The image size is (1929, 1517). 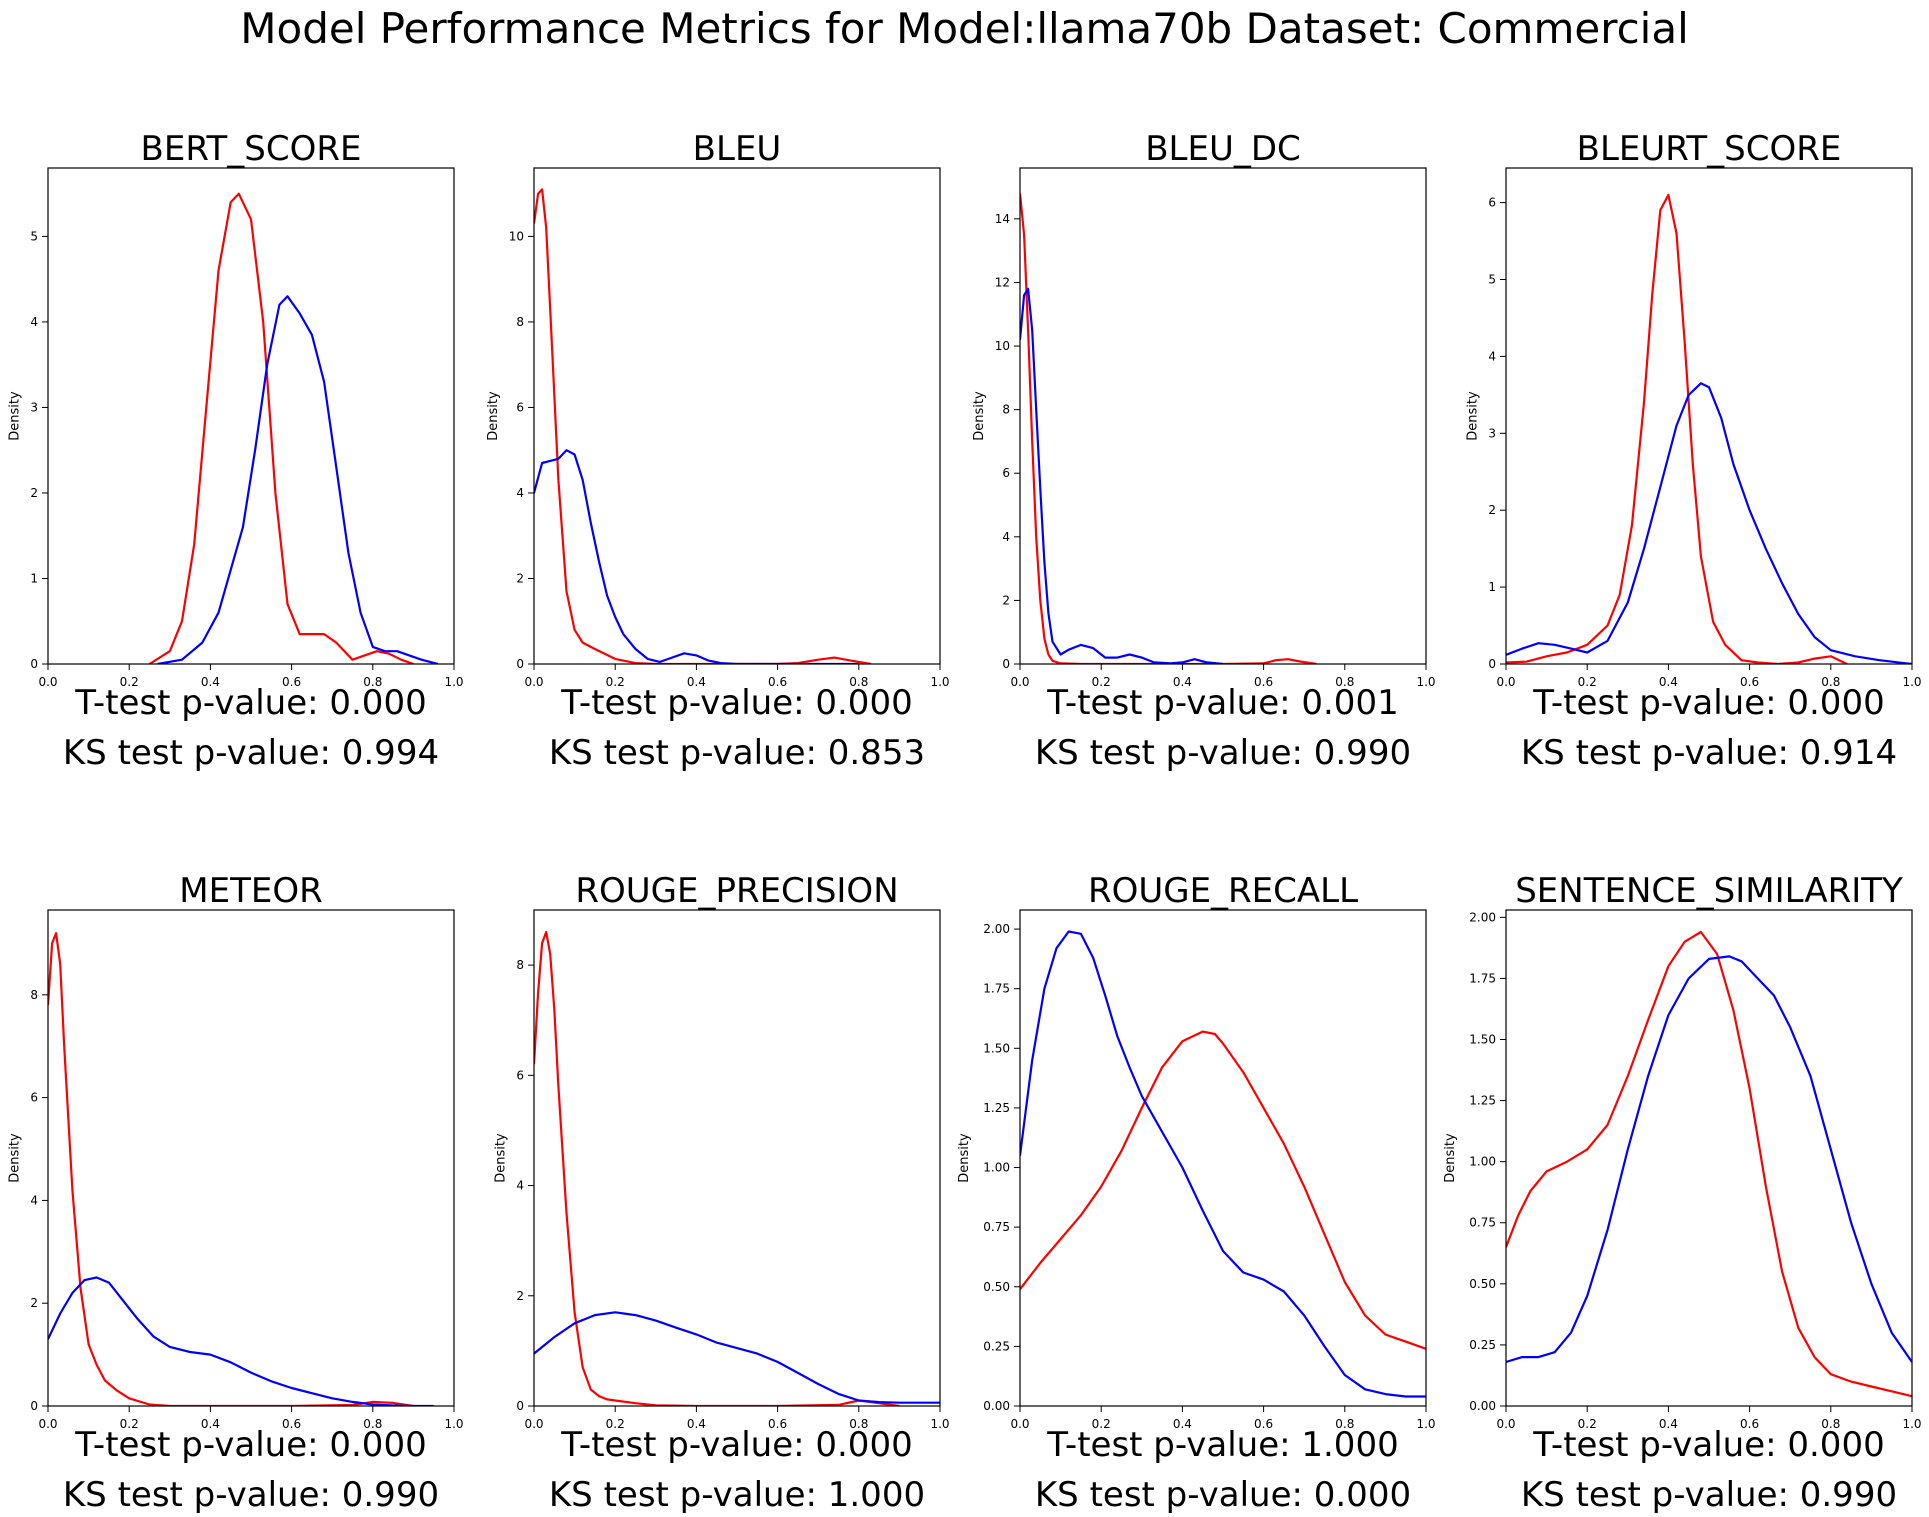 I want to click on kstest-pvalue: KS test p-value: 0.994, so click(x=251, y=753).